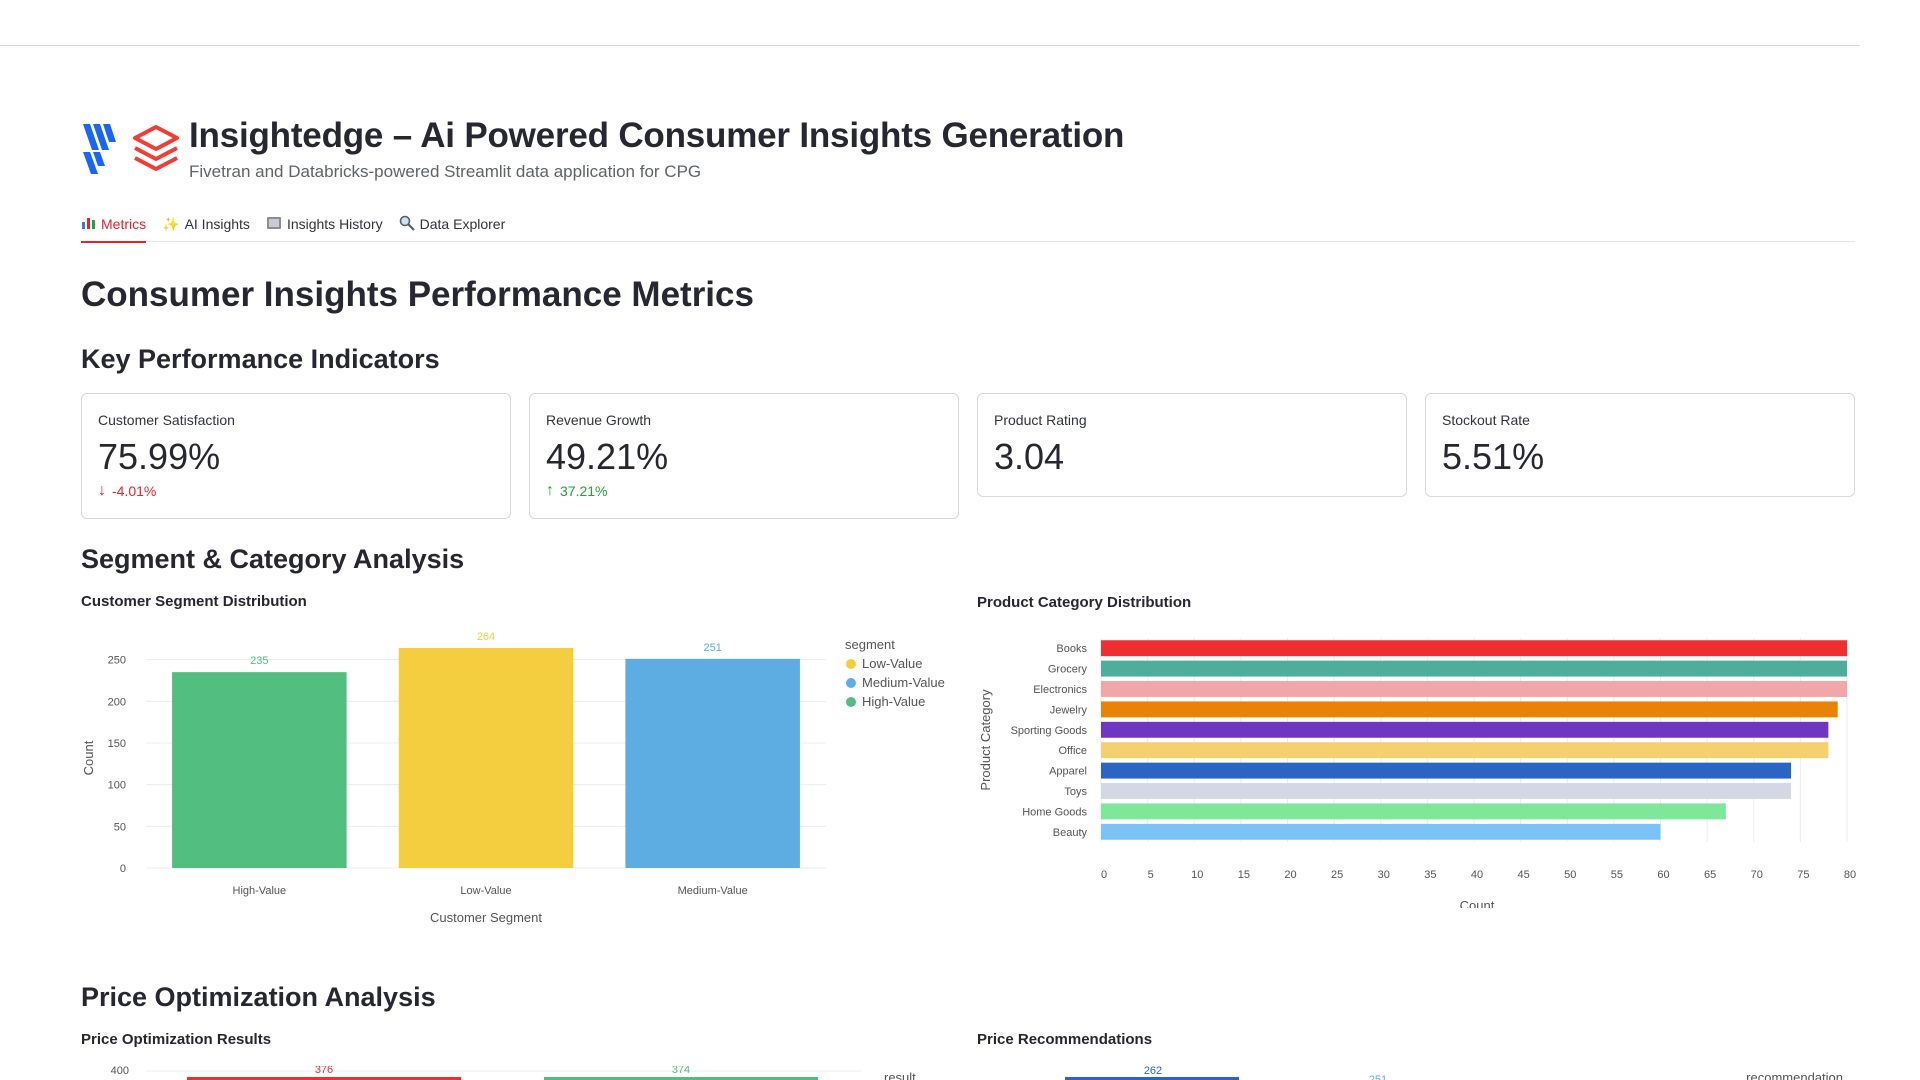  What do you see at coordinates (712, 763) in the screenshot?
I see `segment-bar-medium-value` at bounding box center [712, 763].